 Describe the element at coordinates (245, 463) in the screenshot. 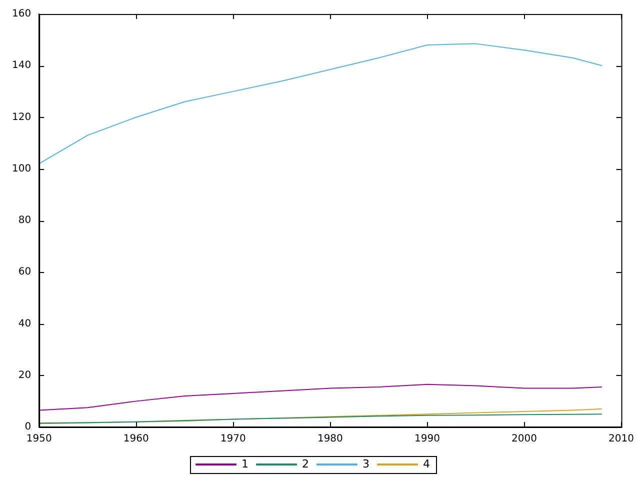

I see `legend-label: 1` at that location.